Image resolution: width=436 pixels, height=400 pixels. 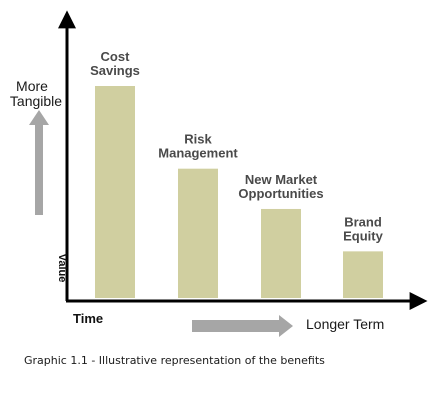 I want to click on right-arrow-icon, so click(x=242, y=326).